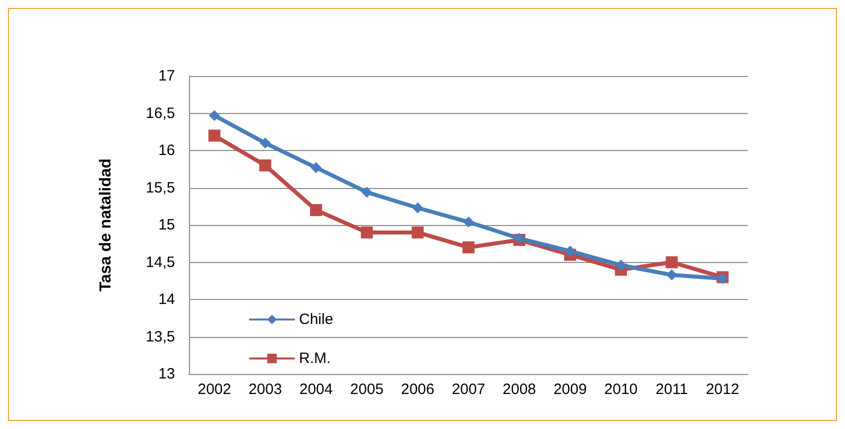 This screenshot has width=845, height=429. Describe the element at coordinates (723, 389) in the screenshot. I see `x-tick-label: 2012` at that location.